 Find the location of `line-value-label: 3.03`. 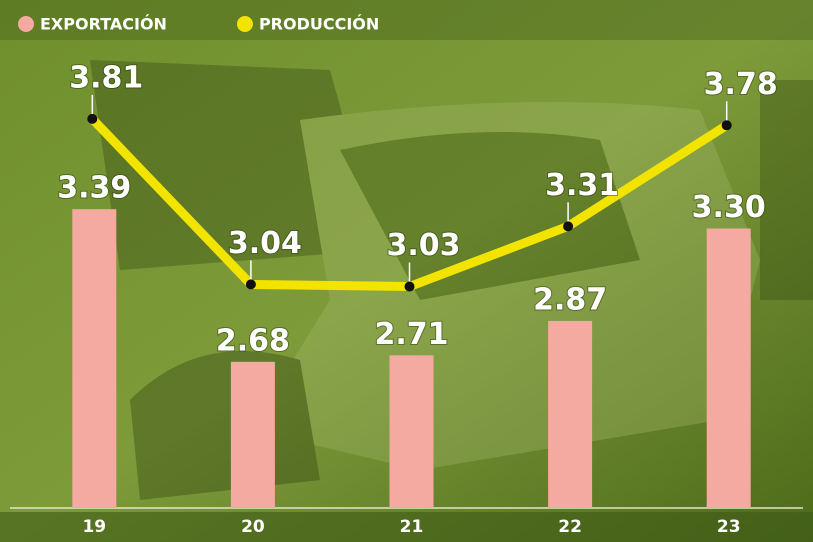

line-value-label: 3.03 is located at coordinates (423, 245).